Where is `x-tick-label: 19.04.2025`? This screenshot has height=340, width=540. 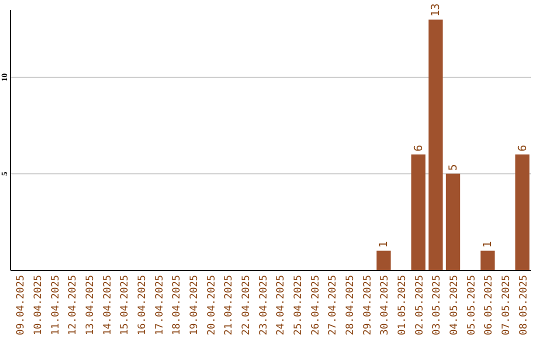 x-tick-label: 19.04.2025 is located at coordinates (194, 305).